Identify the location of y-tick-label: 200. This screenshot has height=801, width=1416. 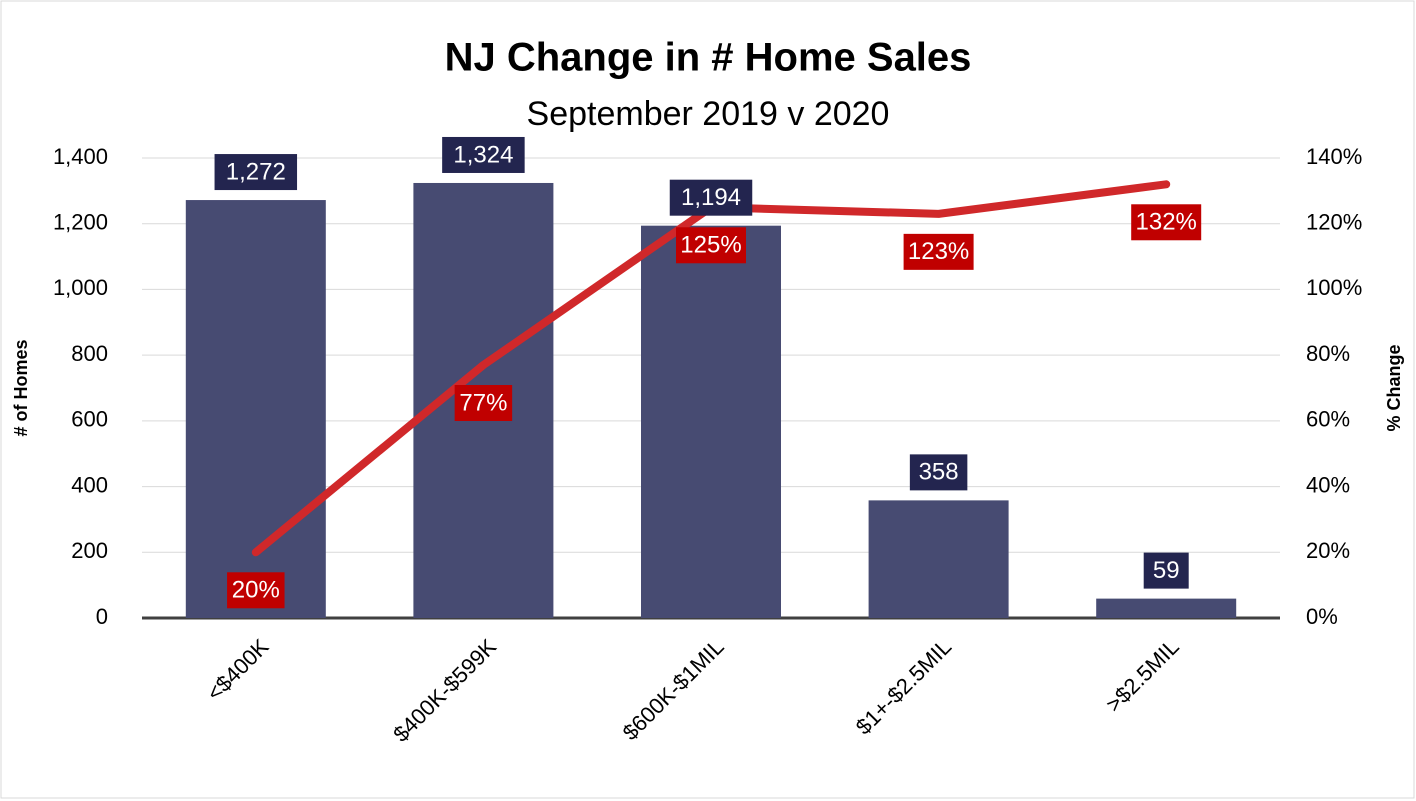
(89, 550).